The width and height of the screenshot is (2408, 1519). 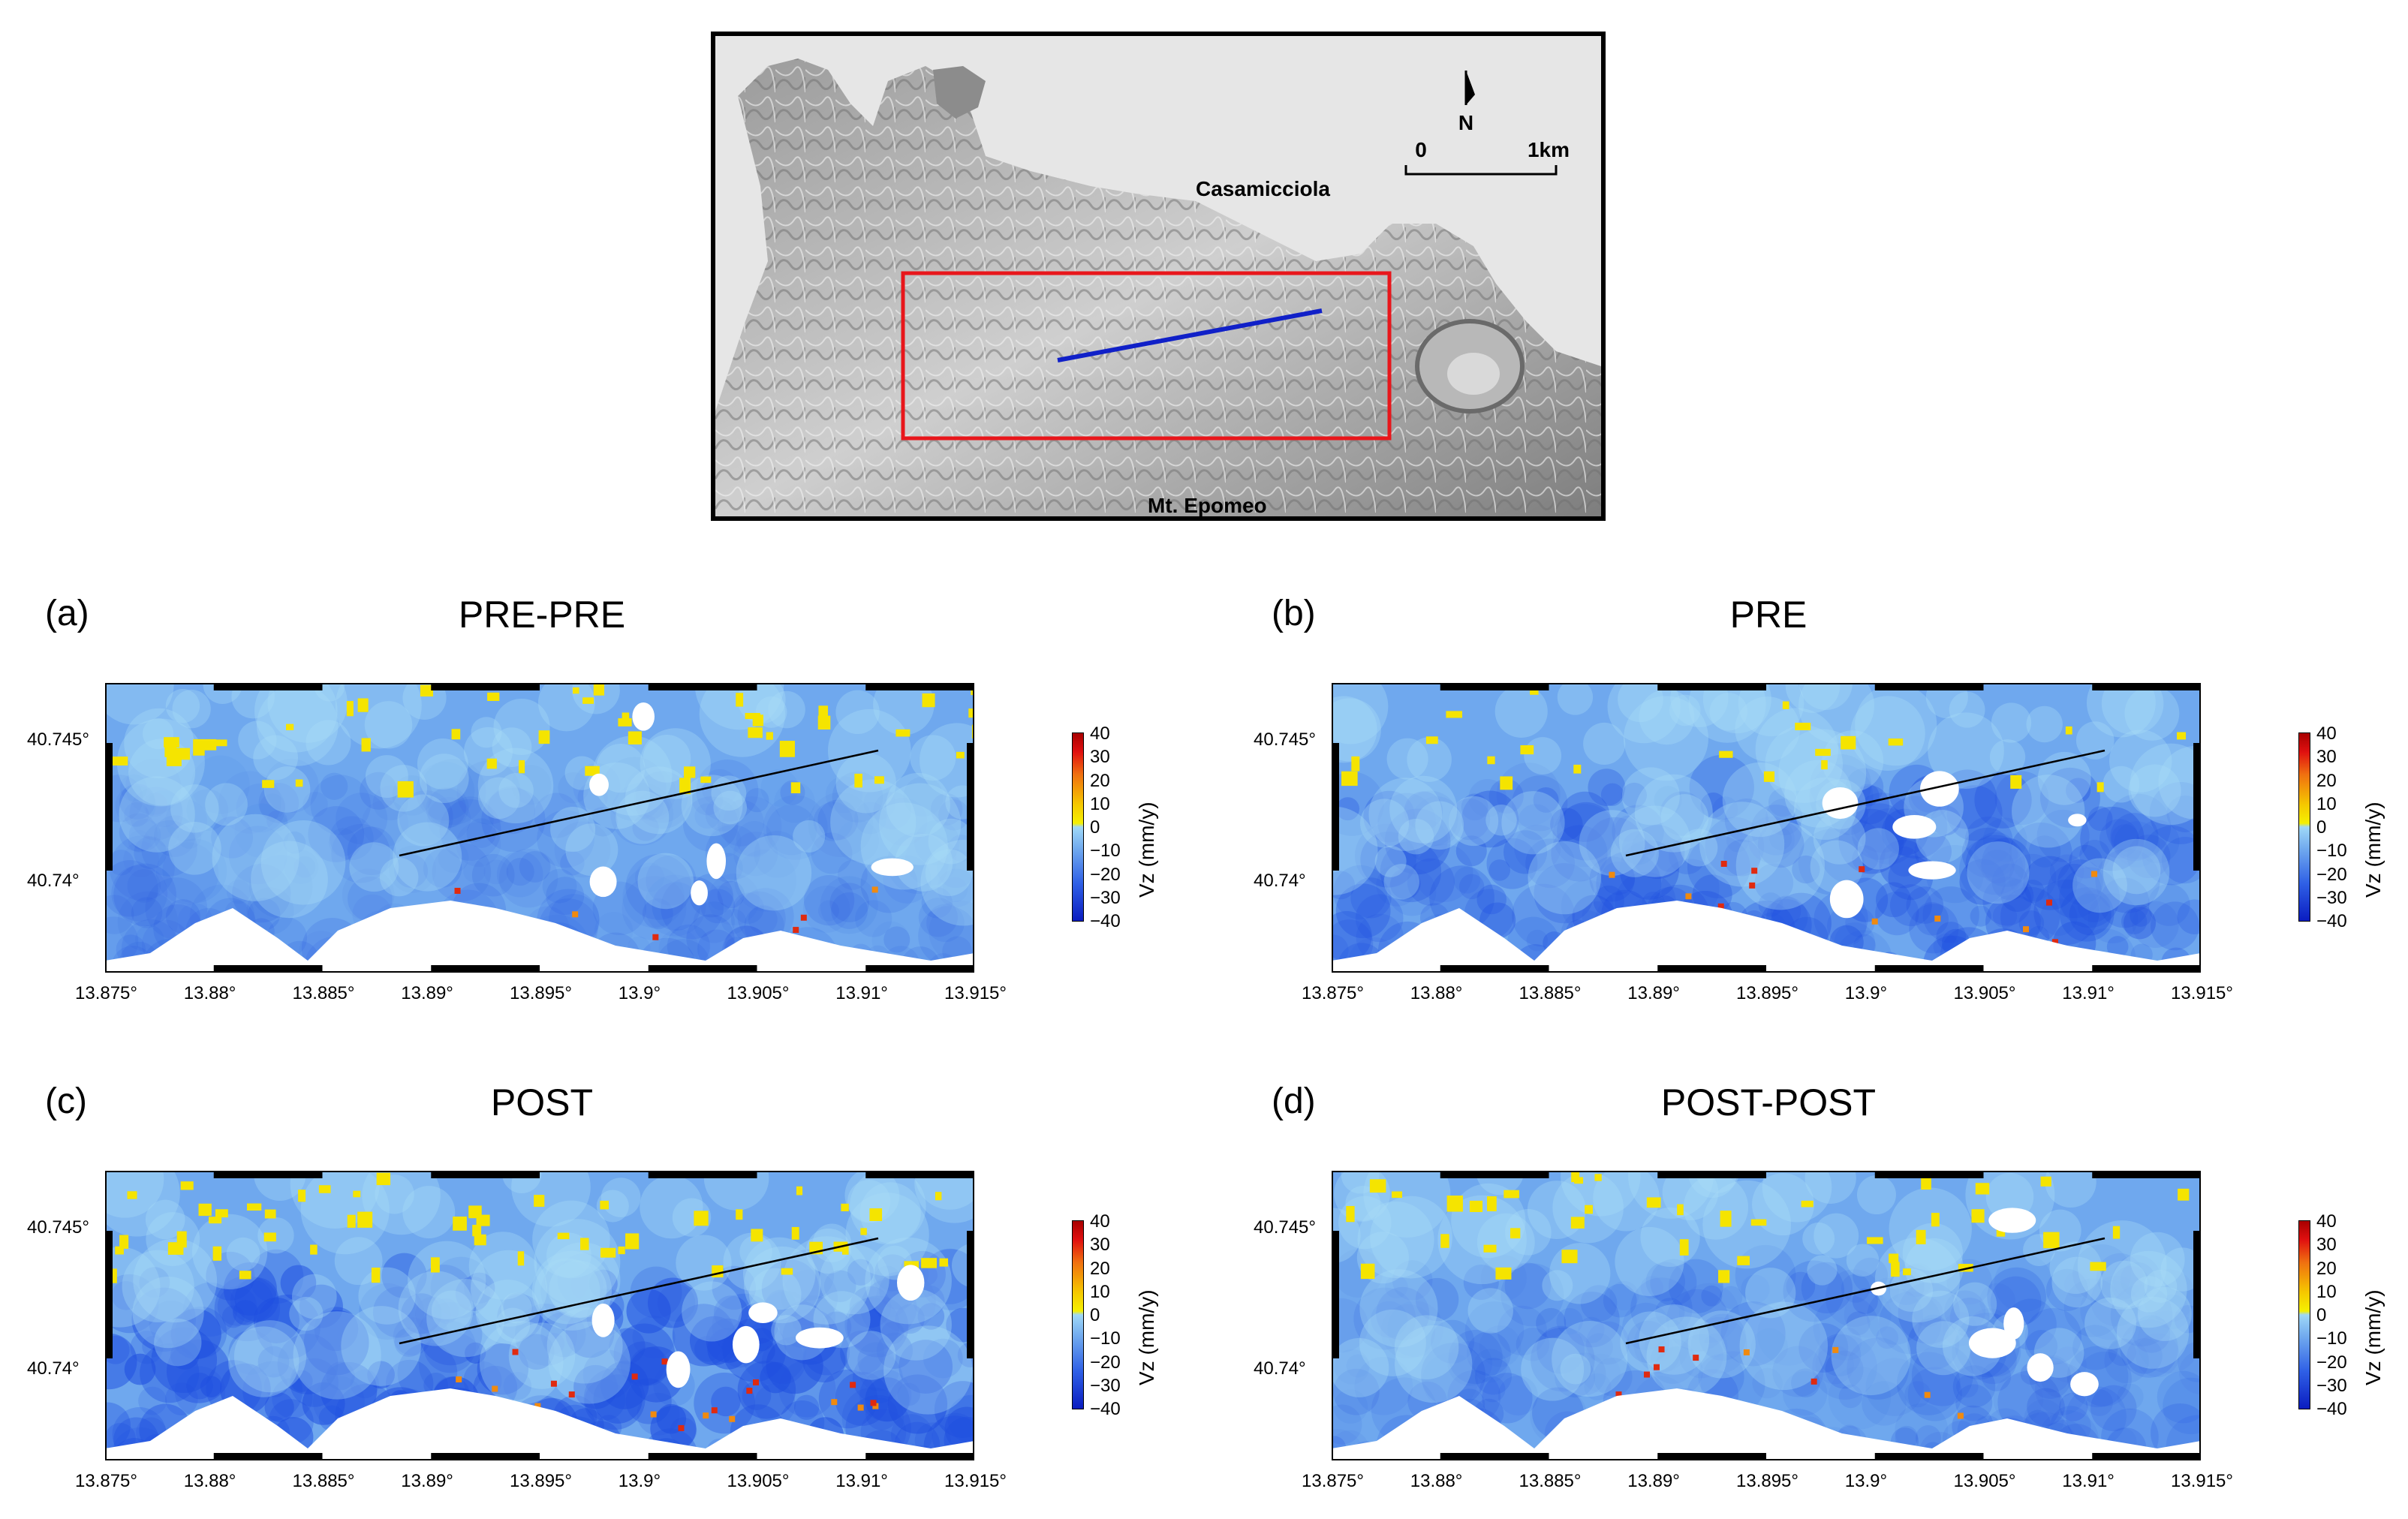 What do you see at coordinates (1481, 170) in the screenshot?
I see `scale-bar` at bounding box center [1481, 170].